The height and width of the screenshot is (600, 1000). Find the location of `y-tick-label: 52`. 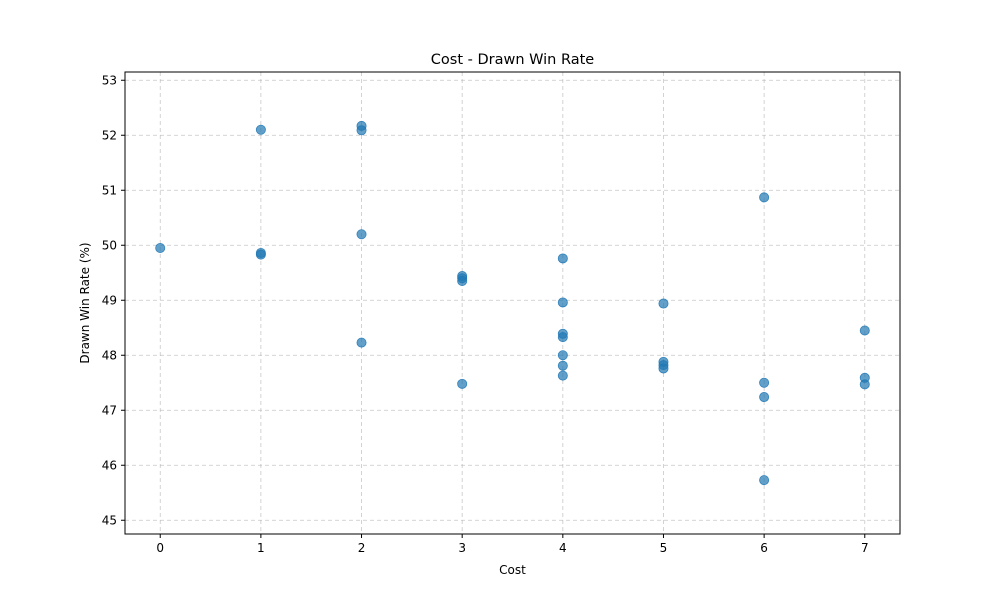

y-tick-label: 52 is located at coordinates (109, 135).